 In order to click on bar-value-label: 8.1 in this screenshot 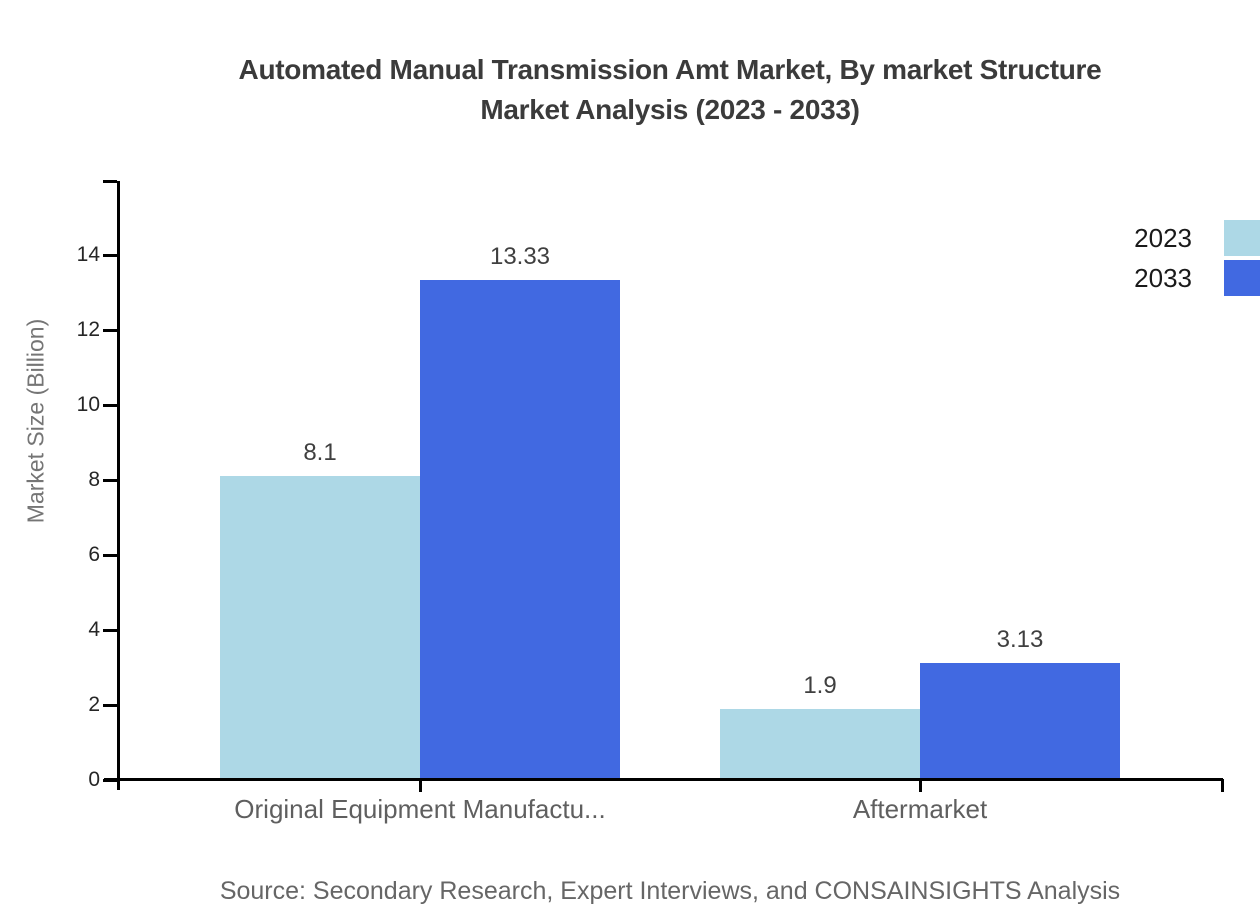, I will do `click(320, 452)`.